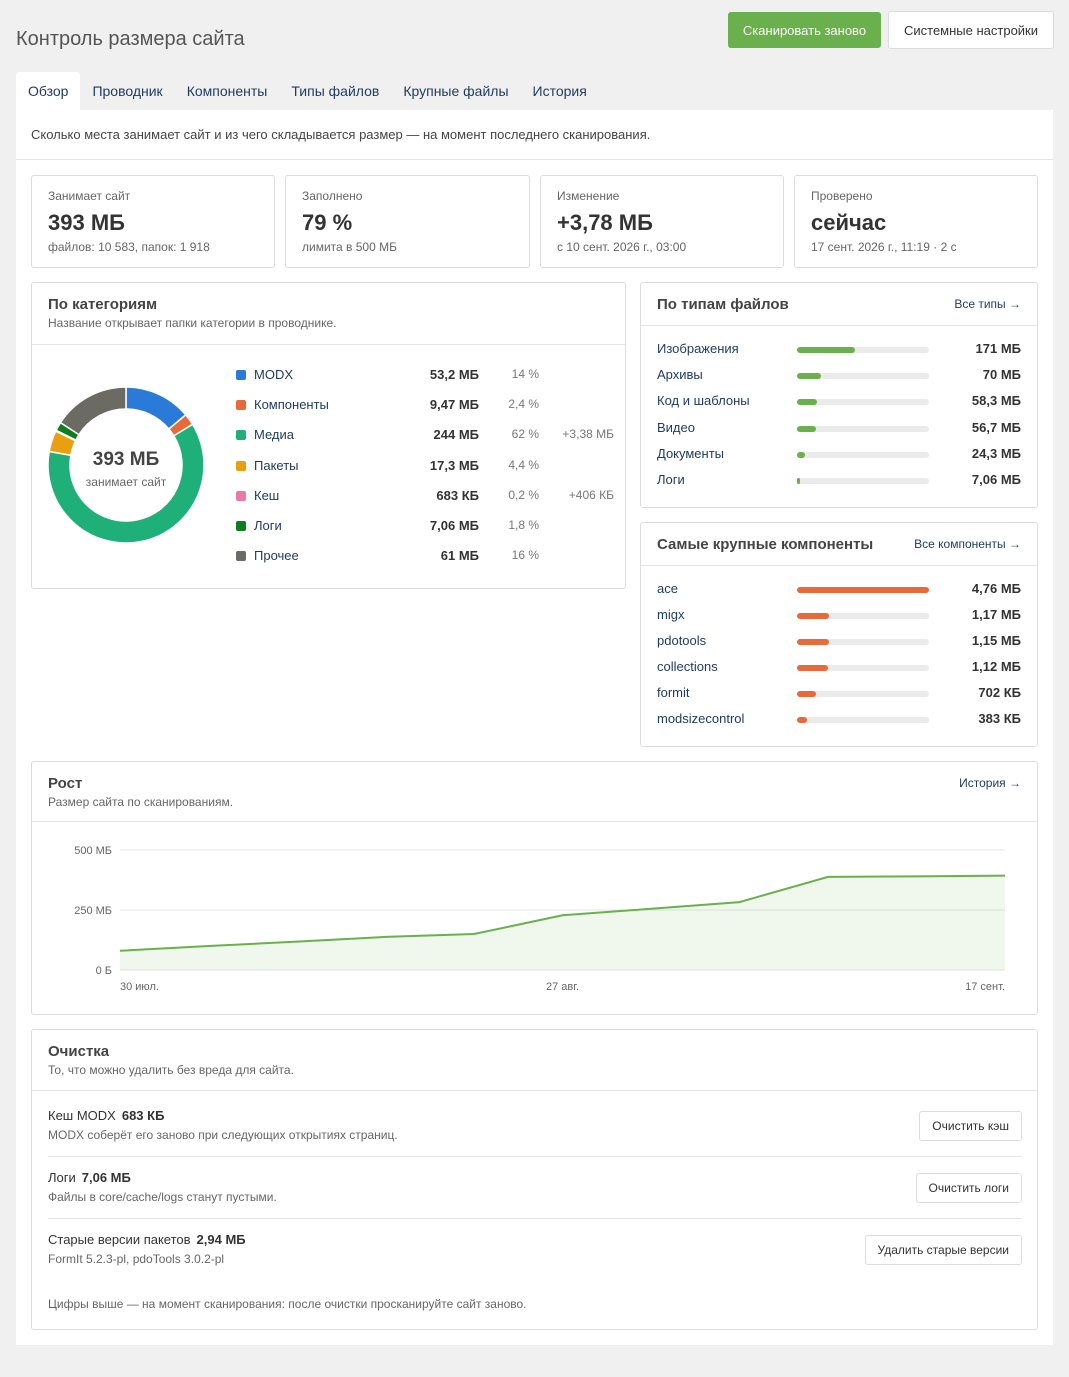  Describe the element at coordinates (227, 91) in the screenshot. I see `tab-components: Компоненты` at that location.